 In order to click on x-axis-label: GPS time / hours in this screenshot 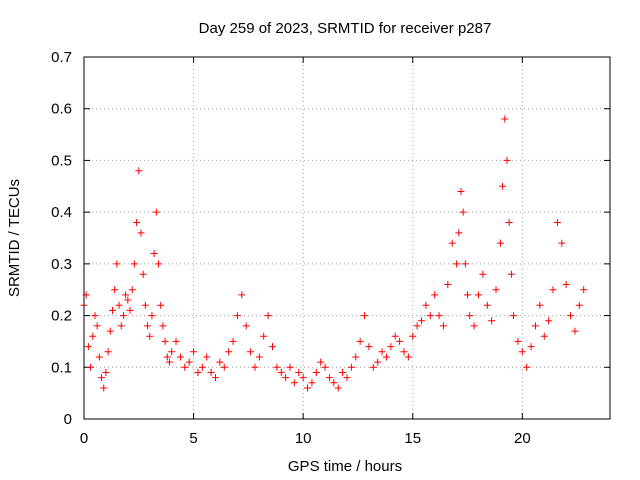, I will do `click(345, 466)`.